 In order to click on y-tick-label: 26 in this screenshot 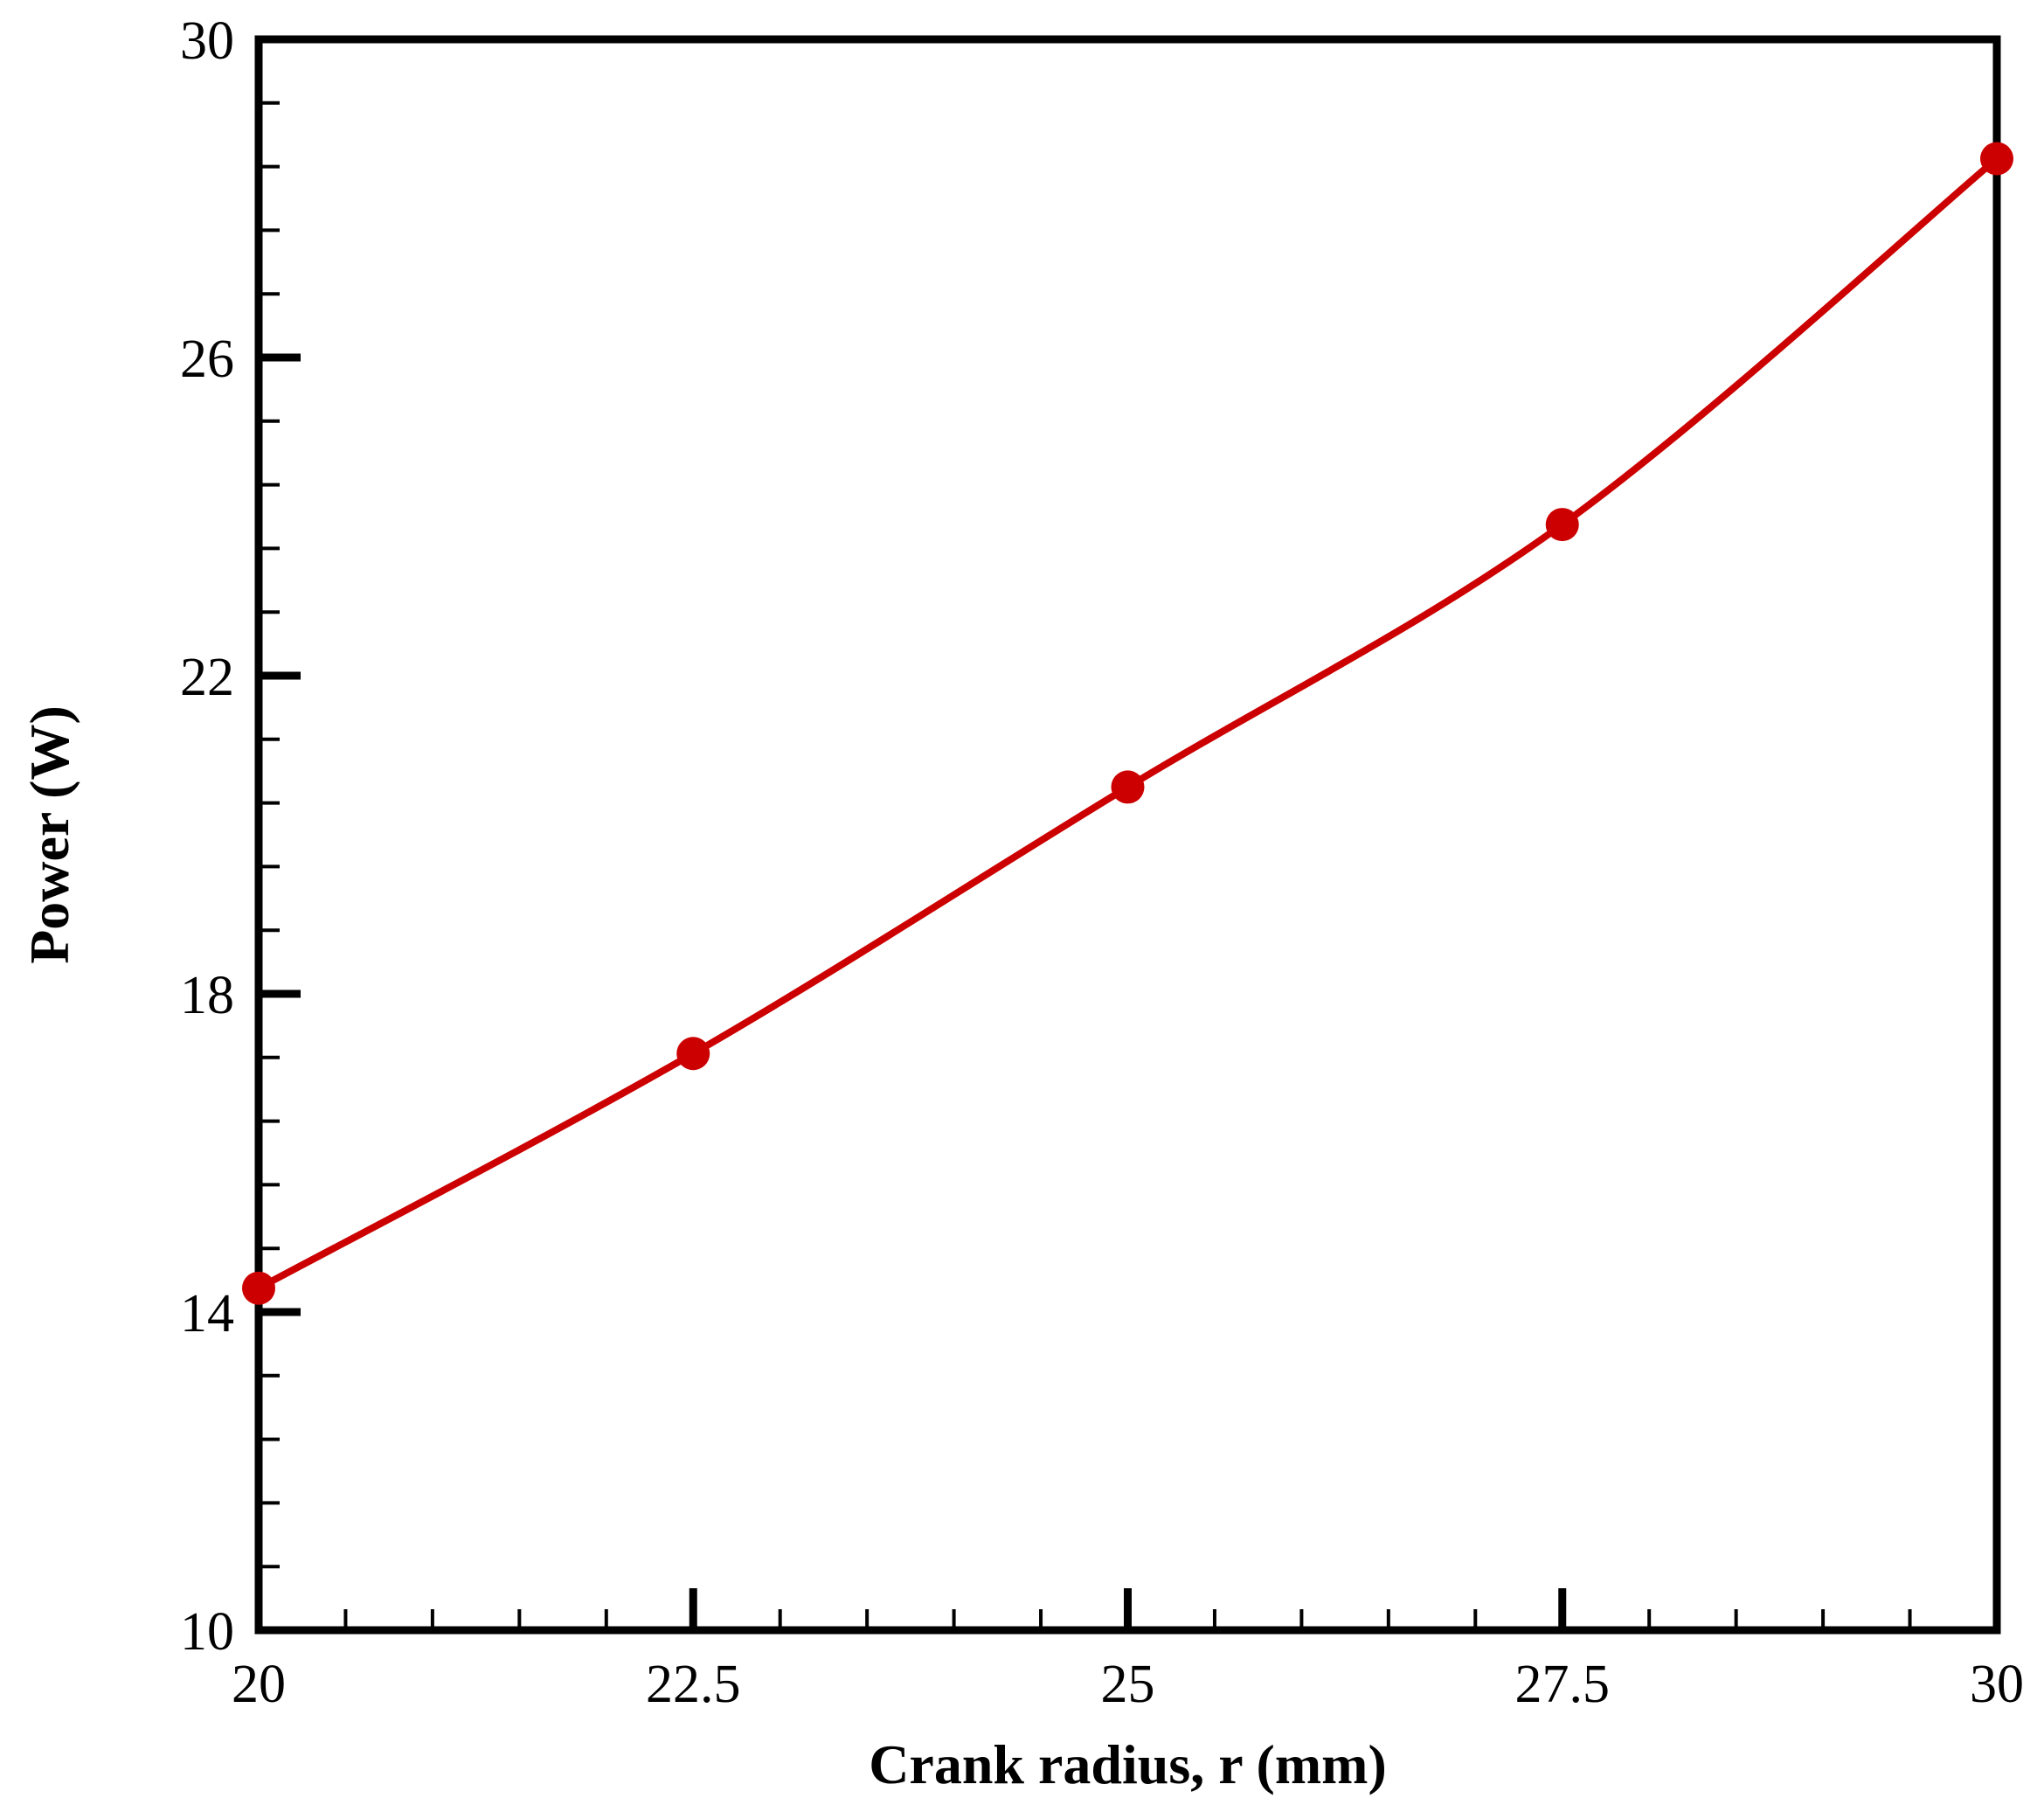, I will do `click(207, 359)`.